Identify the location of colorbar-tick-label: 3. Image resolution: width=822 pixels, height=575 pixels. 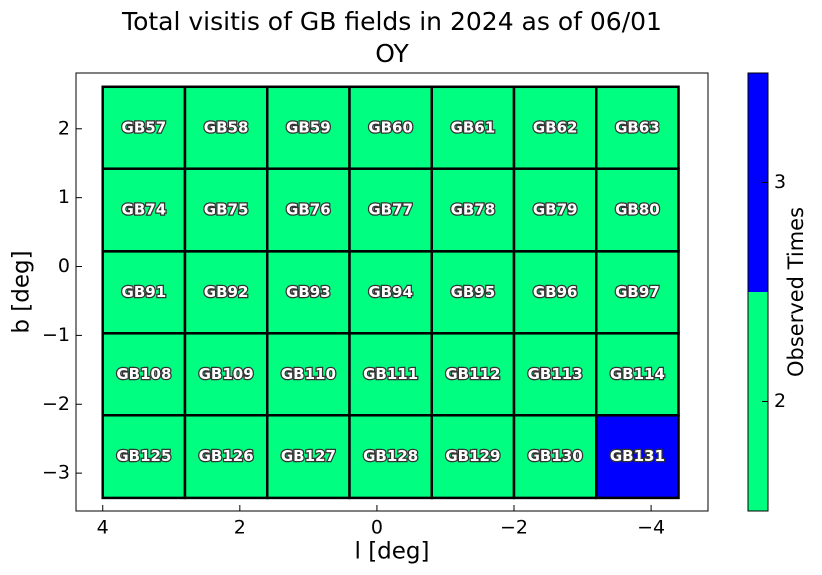
(780, 182).